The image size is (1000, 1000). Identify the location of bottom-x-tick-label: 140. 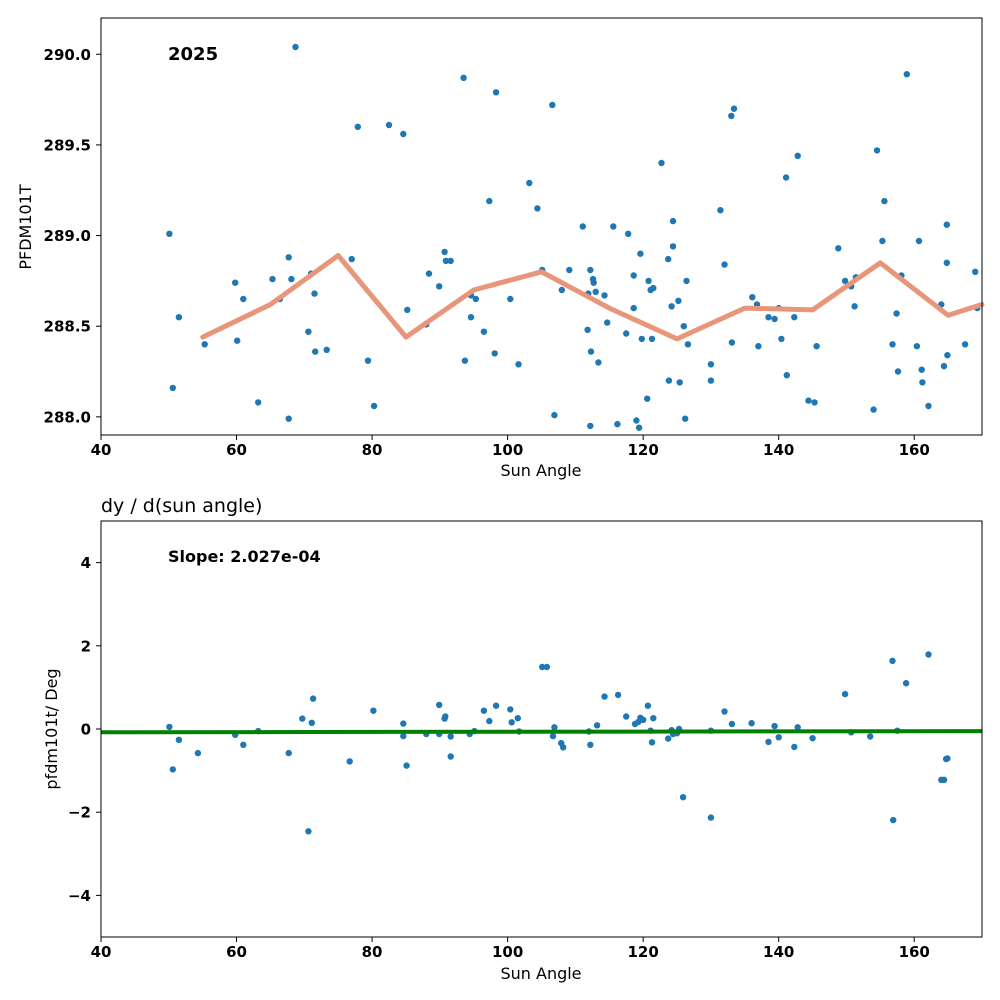
(778, 952).